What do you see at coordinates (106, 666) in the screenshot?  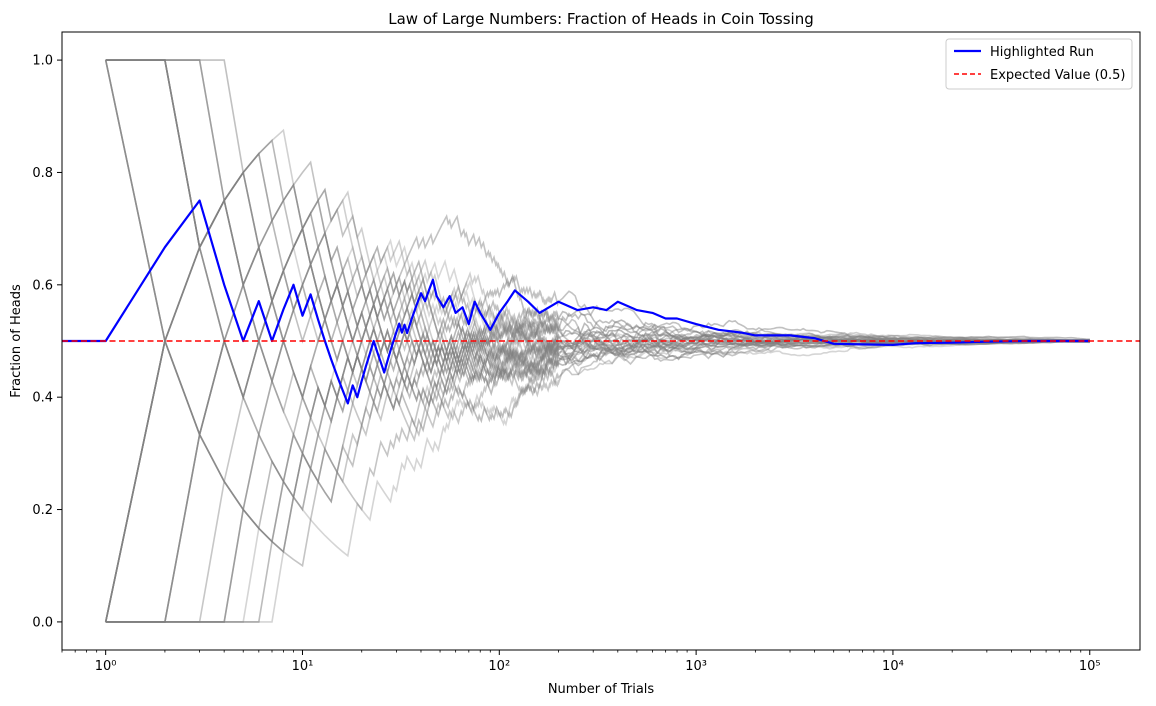 I see `x-tick-label: 10⁰` at bounding box center [106, 666].